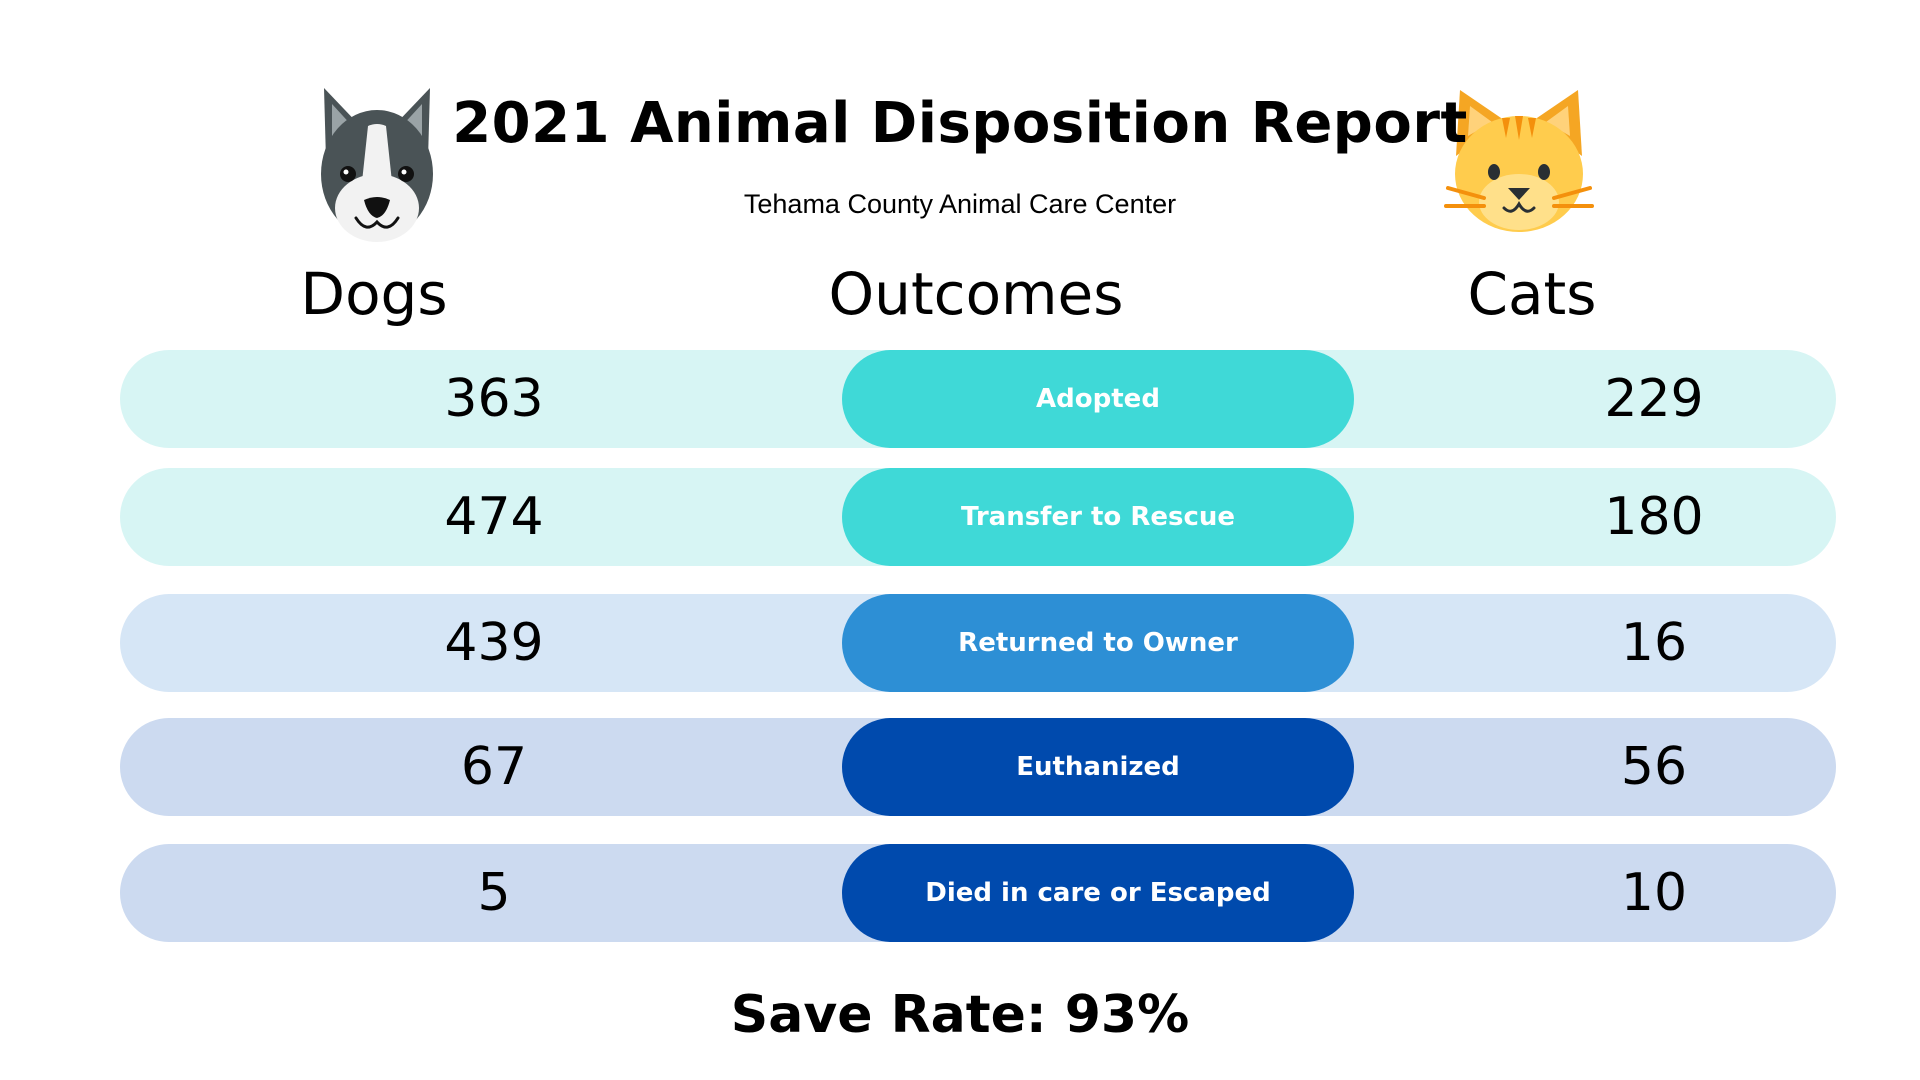 Image resolution: width=1920 pixels, height=1080 pixels. I want to click on outcome-row-transfer: 474 Transfer to Rescue 180, so click(978, 517).